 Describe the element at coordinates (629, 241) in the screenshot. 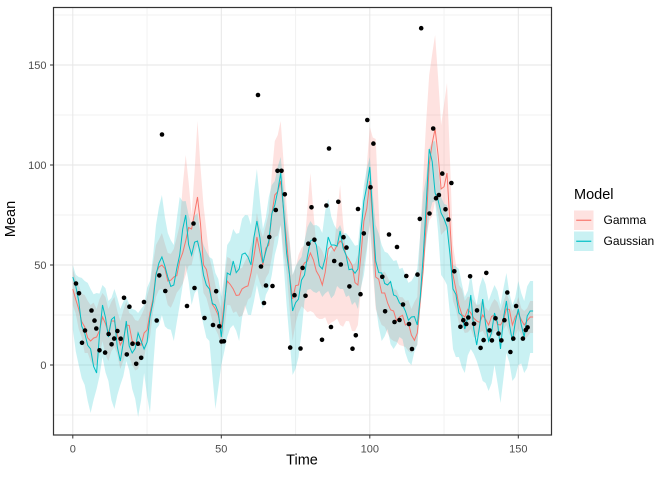

I see `svg-text: Gaussian` at that location.